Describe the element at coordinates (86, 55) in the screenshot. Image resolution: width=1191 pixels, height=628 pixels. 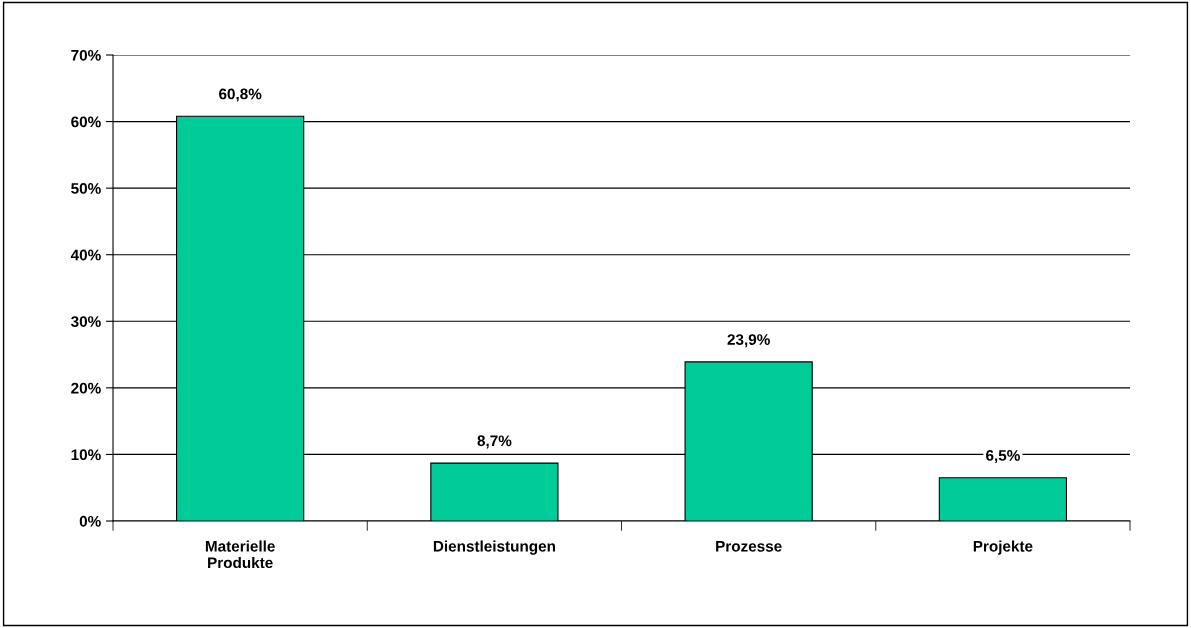
I see `y-tick-label: 70%` at that location.